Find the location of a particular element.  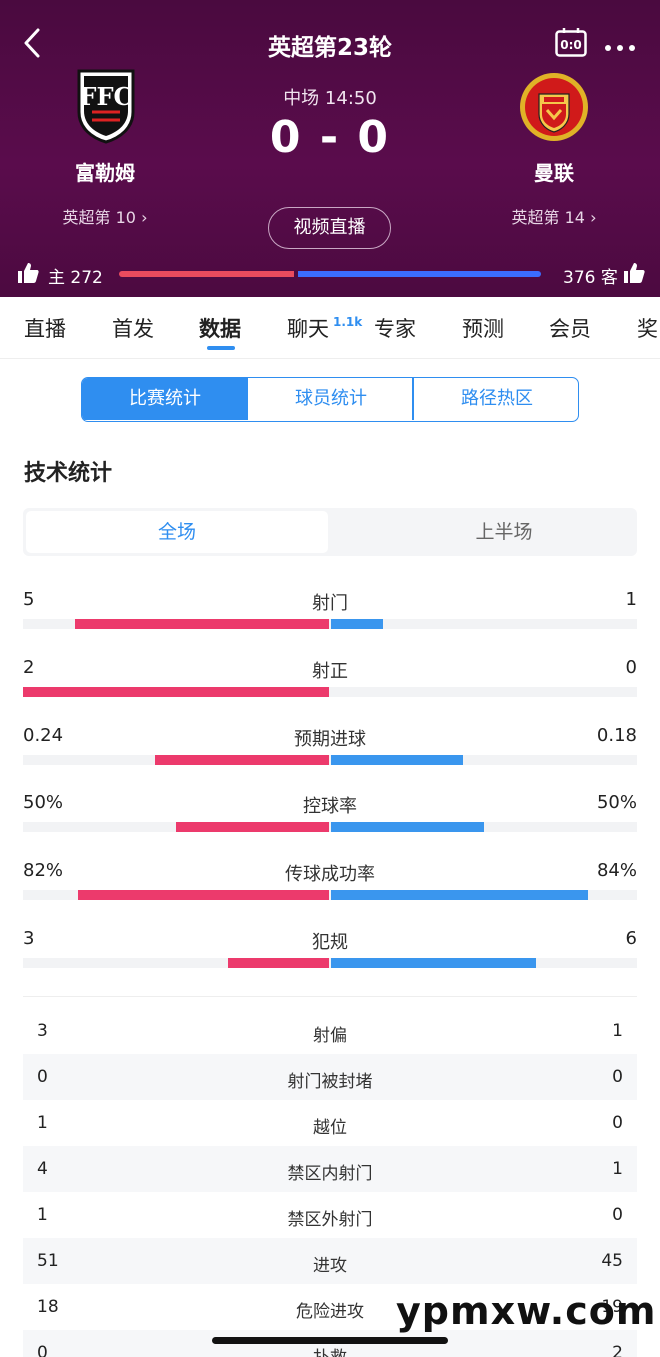

main-tabs: 直播 首发 数据 聊天 1.1k 专家 预测 会员 奖 is located at coordinates (330, 328).